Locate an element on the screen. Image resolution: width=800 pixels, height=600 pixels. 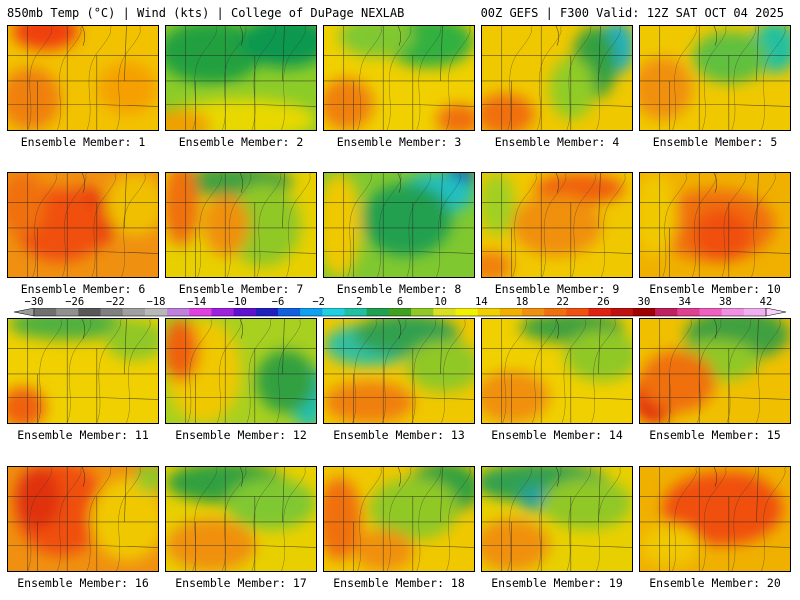
colorbar-tick-label: 14 is located at coordinates (481, 302).